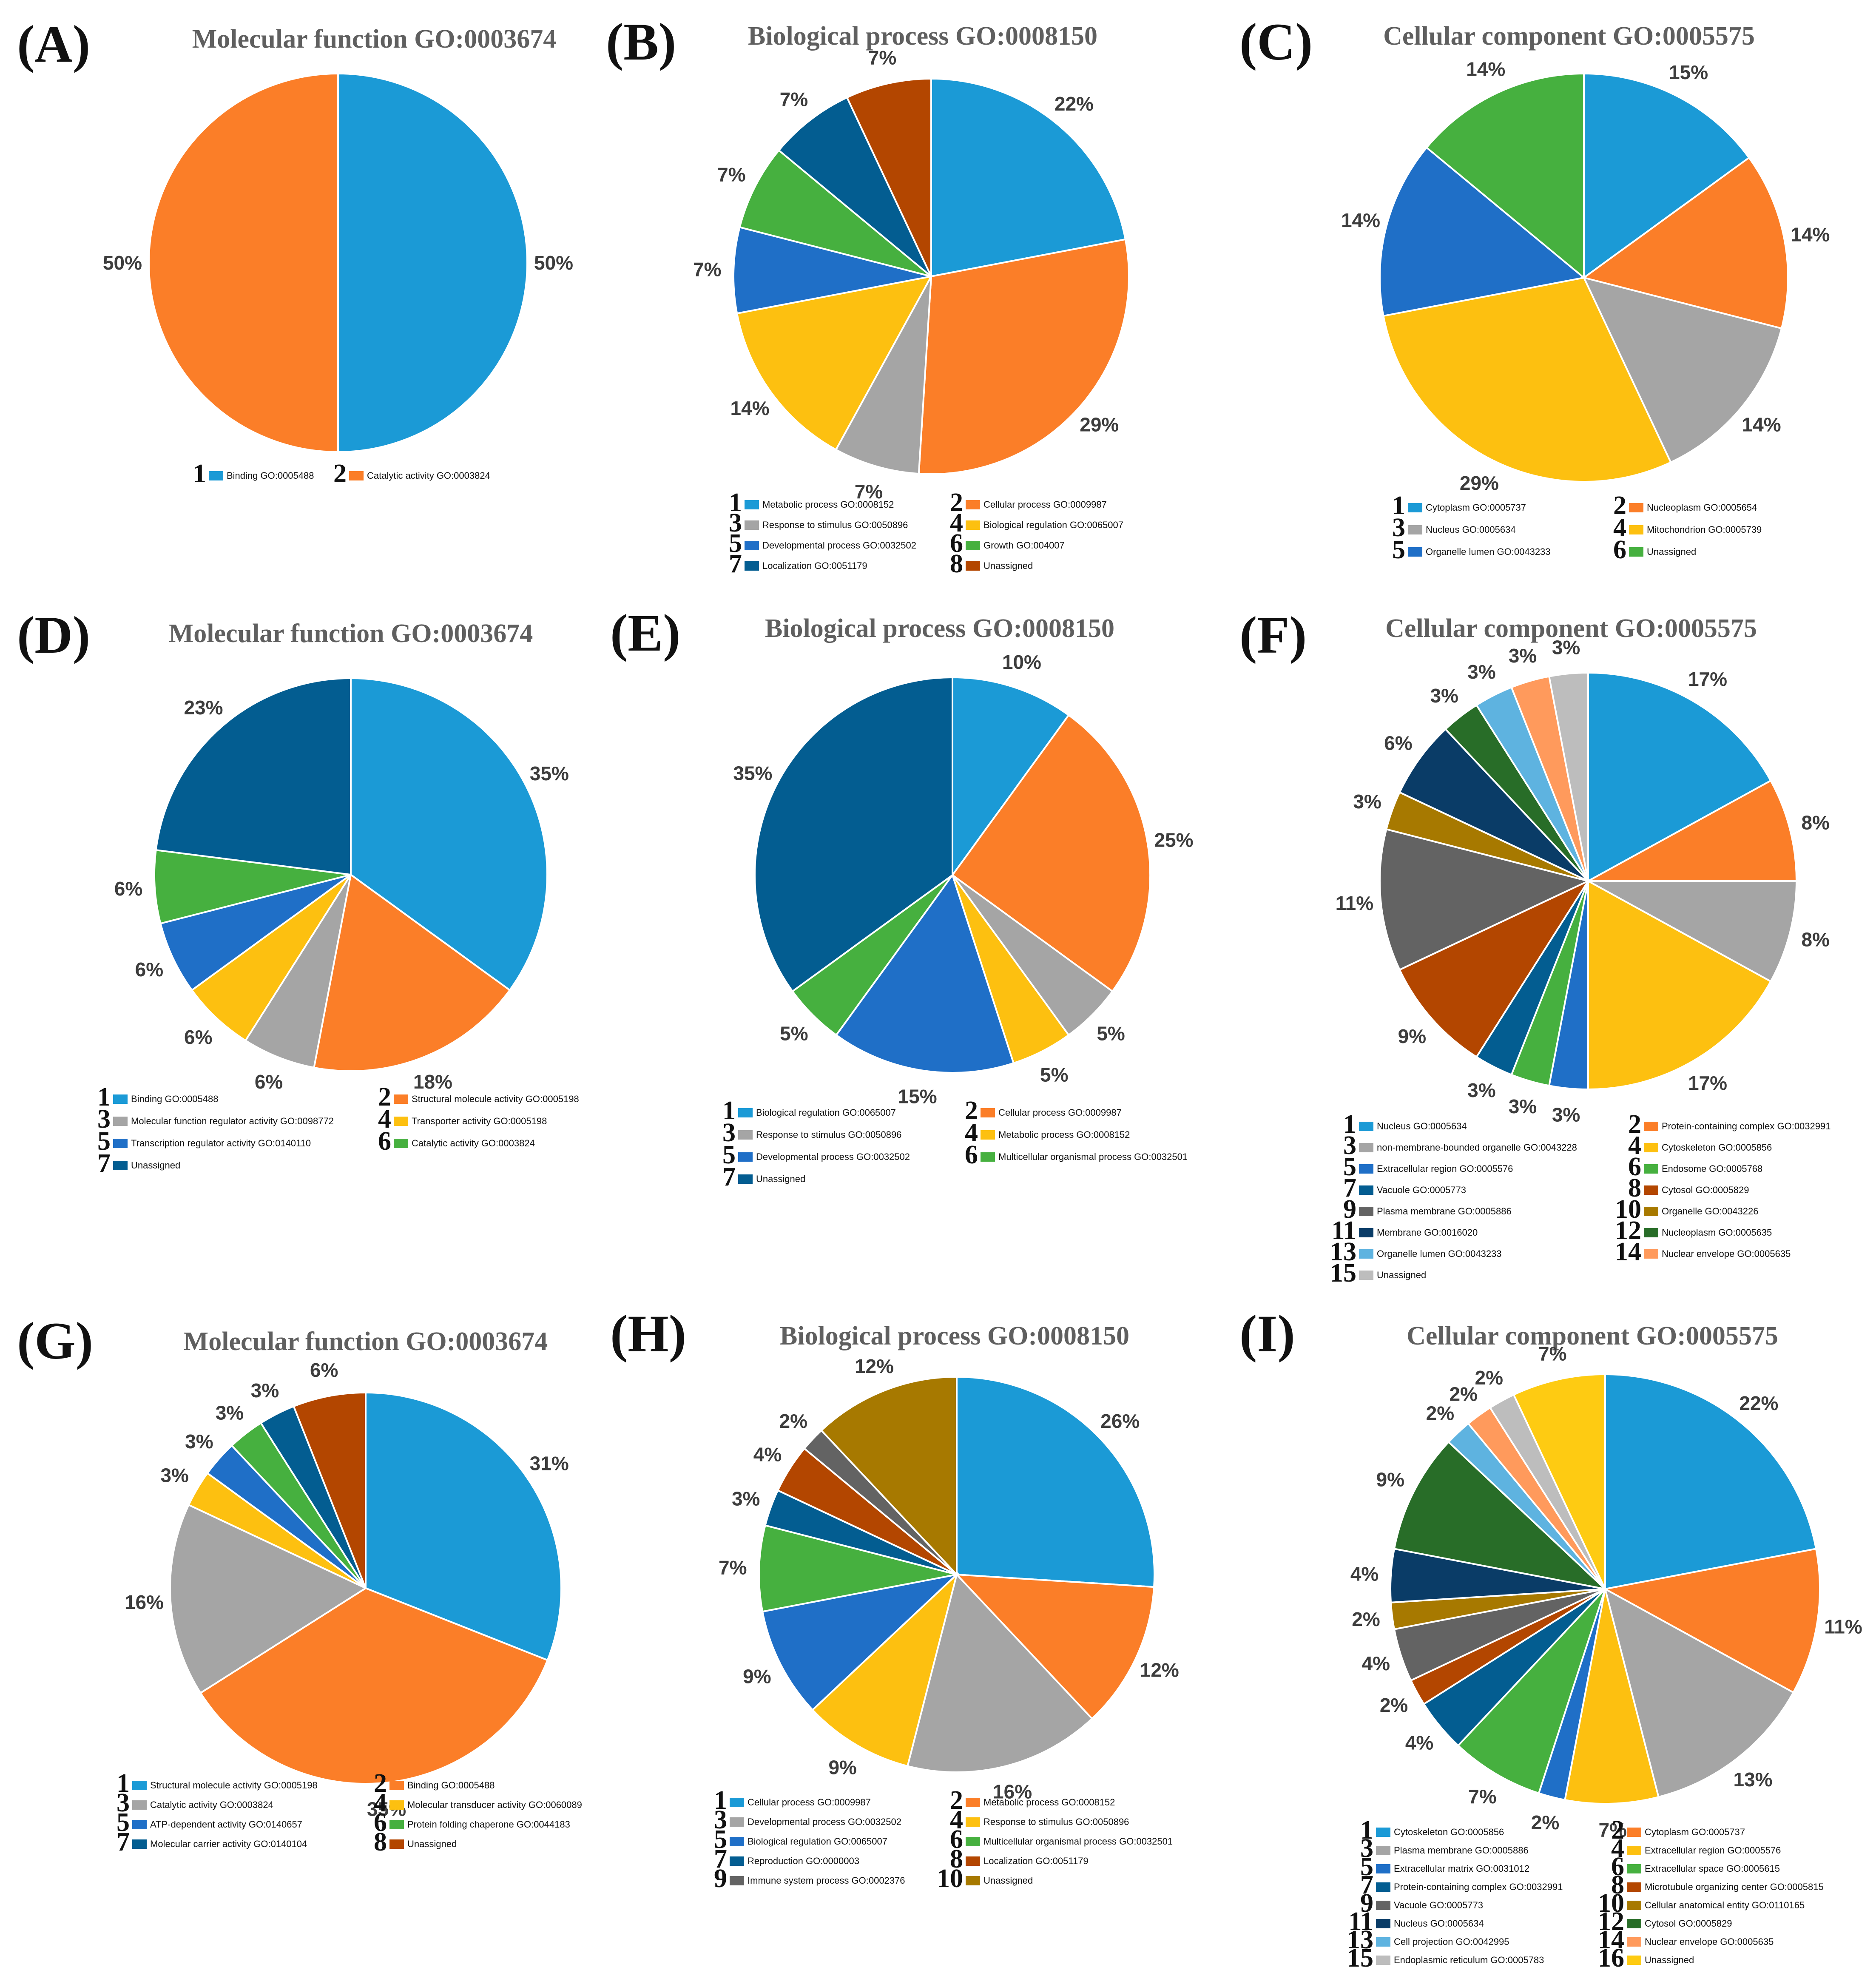 This screenshot has width=1876, height=1987. What do you see at coordinates (1571, 628) in the screenshot?
I see `chart-title: Cellular component GO:0005575` at bounding box center [1571, 628].